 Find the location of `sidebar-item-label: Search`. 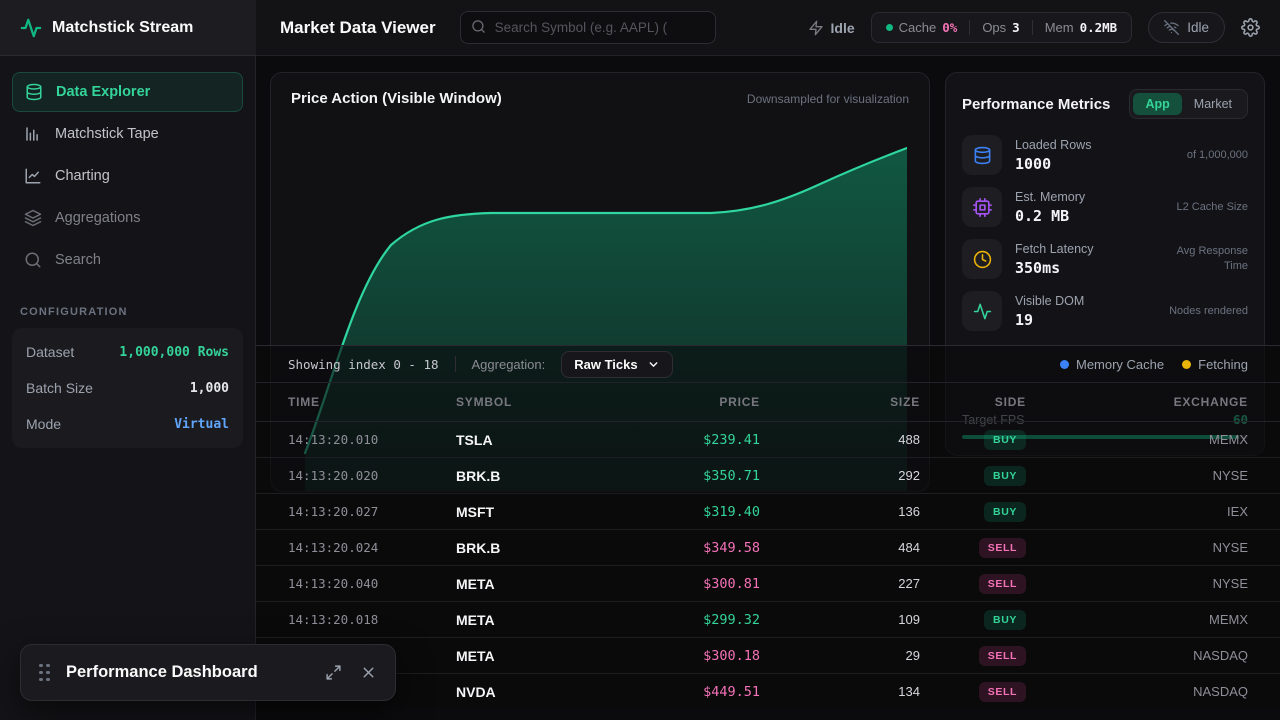

sidebar-item-label: Search is located at coordinates (78, 260).